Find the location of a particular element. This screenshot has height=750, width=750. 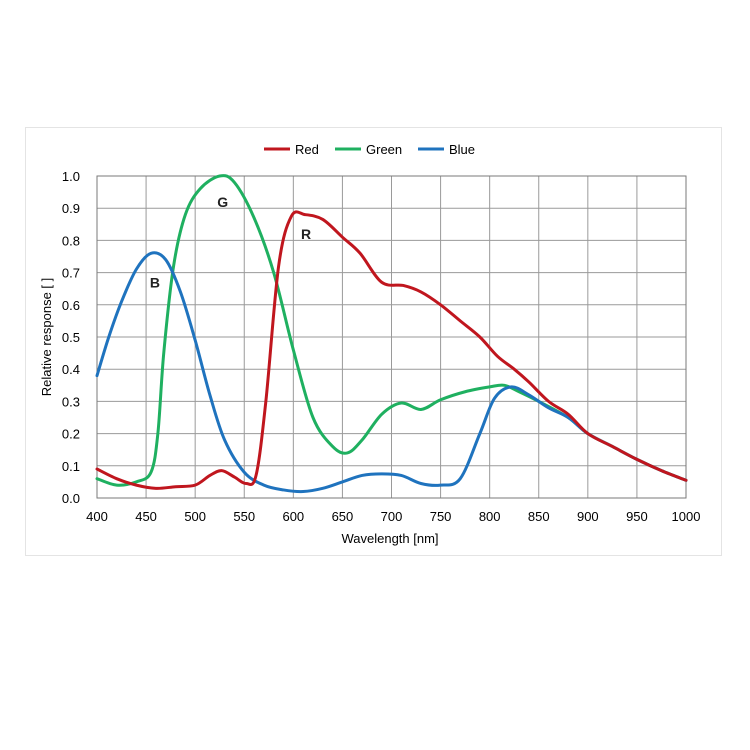

x-tick-label: 850 is located at coordinates (539, 516).